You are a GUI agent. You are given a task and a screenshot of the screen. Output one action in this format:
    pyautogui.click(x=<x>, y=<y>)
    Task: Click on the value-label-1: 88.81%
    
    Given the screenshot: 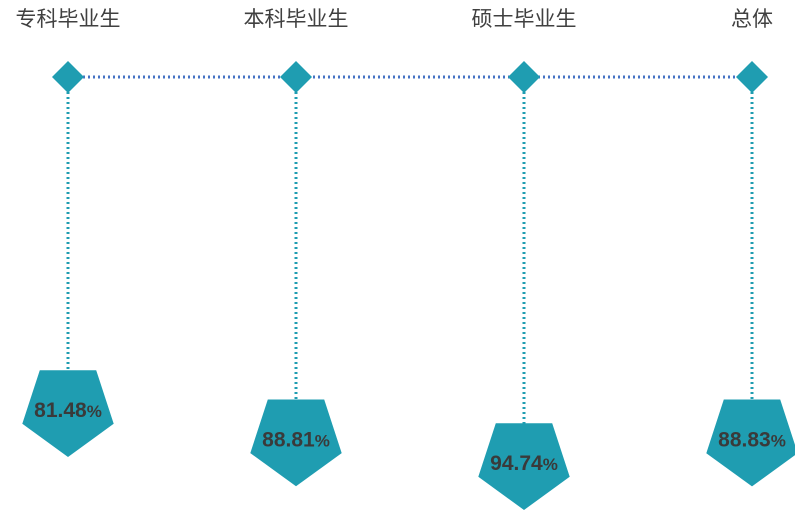 What is the action you would take?
    pyautogui.click(x=296, y=439)
    